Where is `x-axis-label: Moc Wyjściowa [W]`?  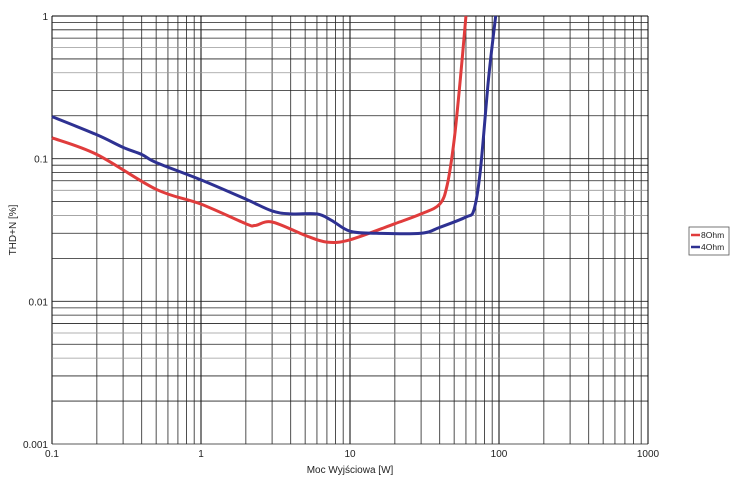 x-axis-label: Moc Wyjściowa [W] is located at coordinates (350, 470).